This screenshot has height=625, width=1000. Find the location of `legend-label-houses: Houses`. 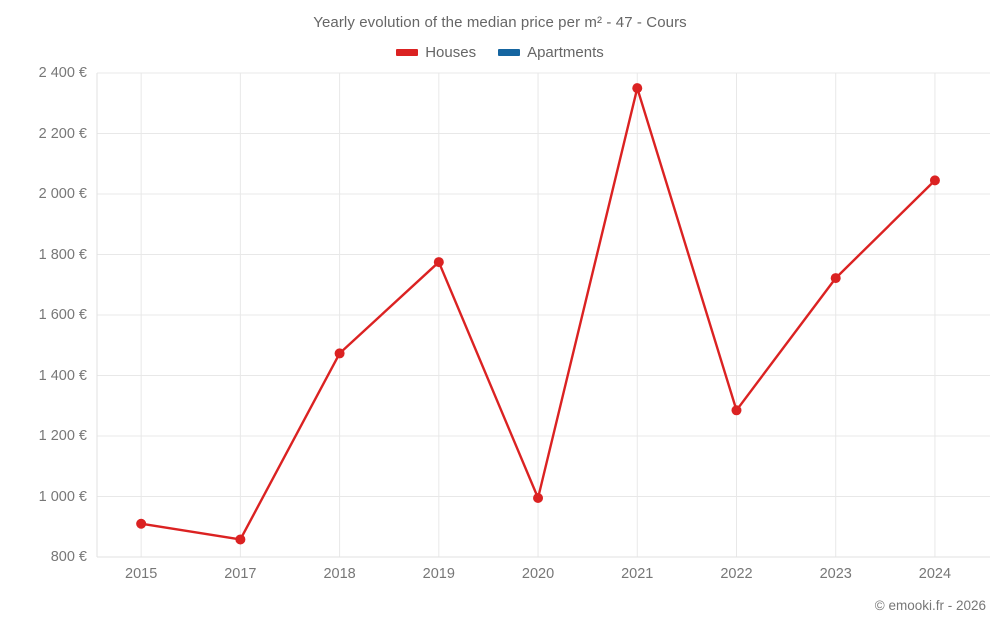

legend-label-houses: Houses is located at coordinates (451, 52).